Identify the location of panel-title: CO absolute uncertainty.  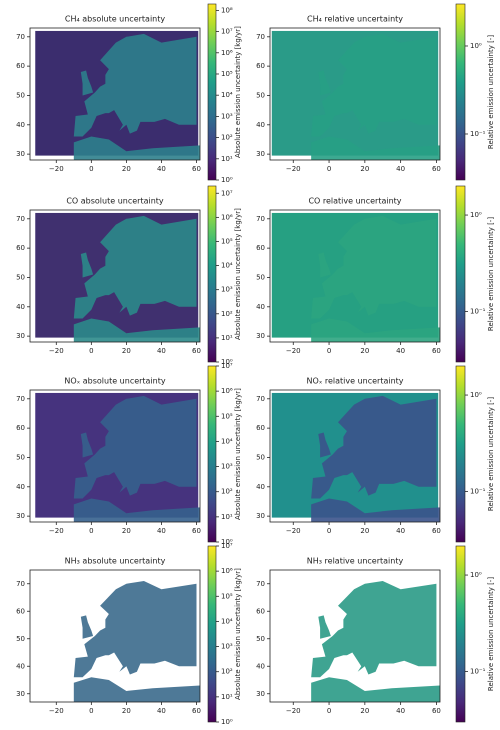
(115, 201).